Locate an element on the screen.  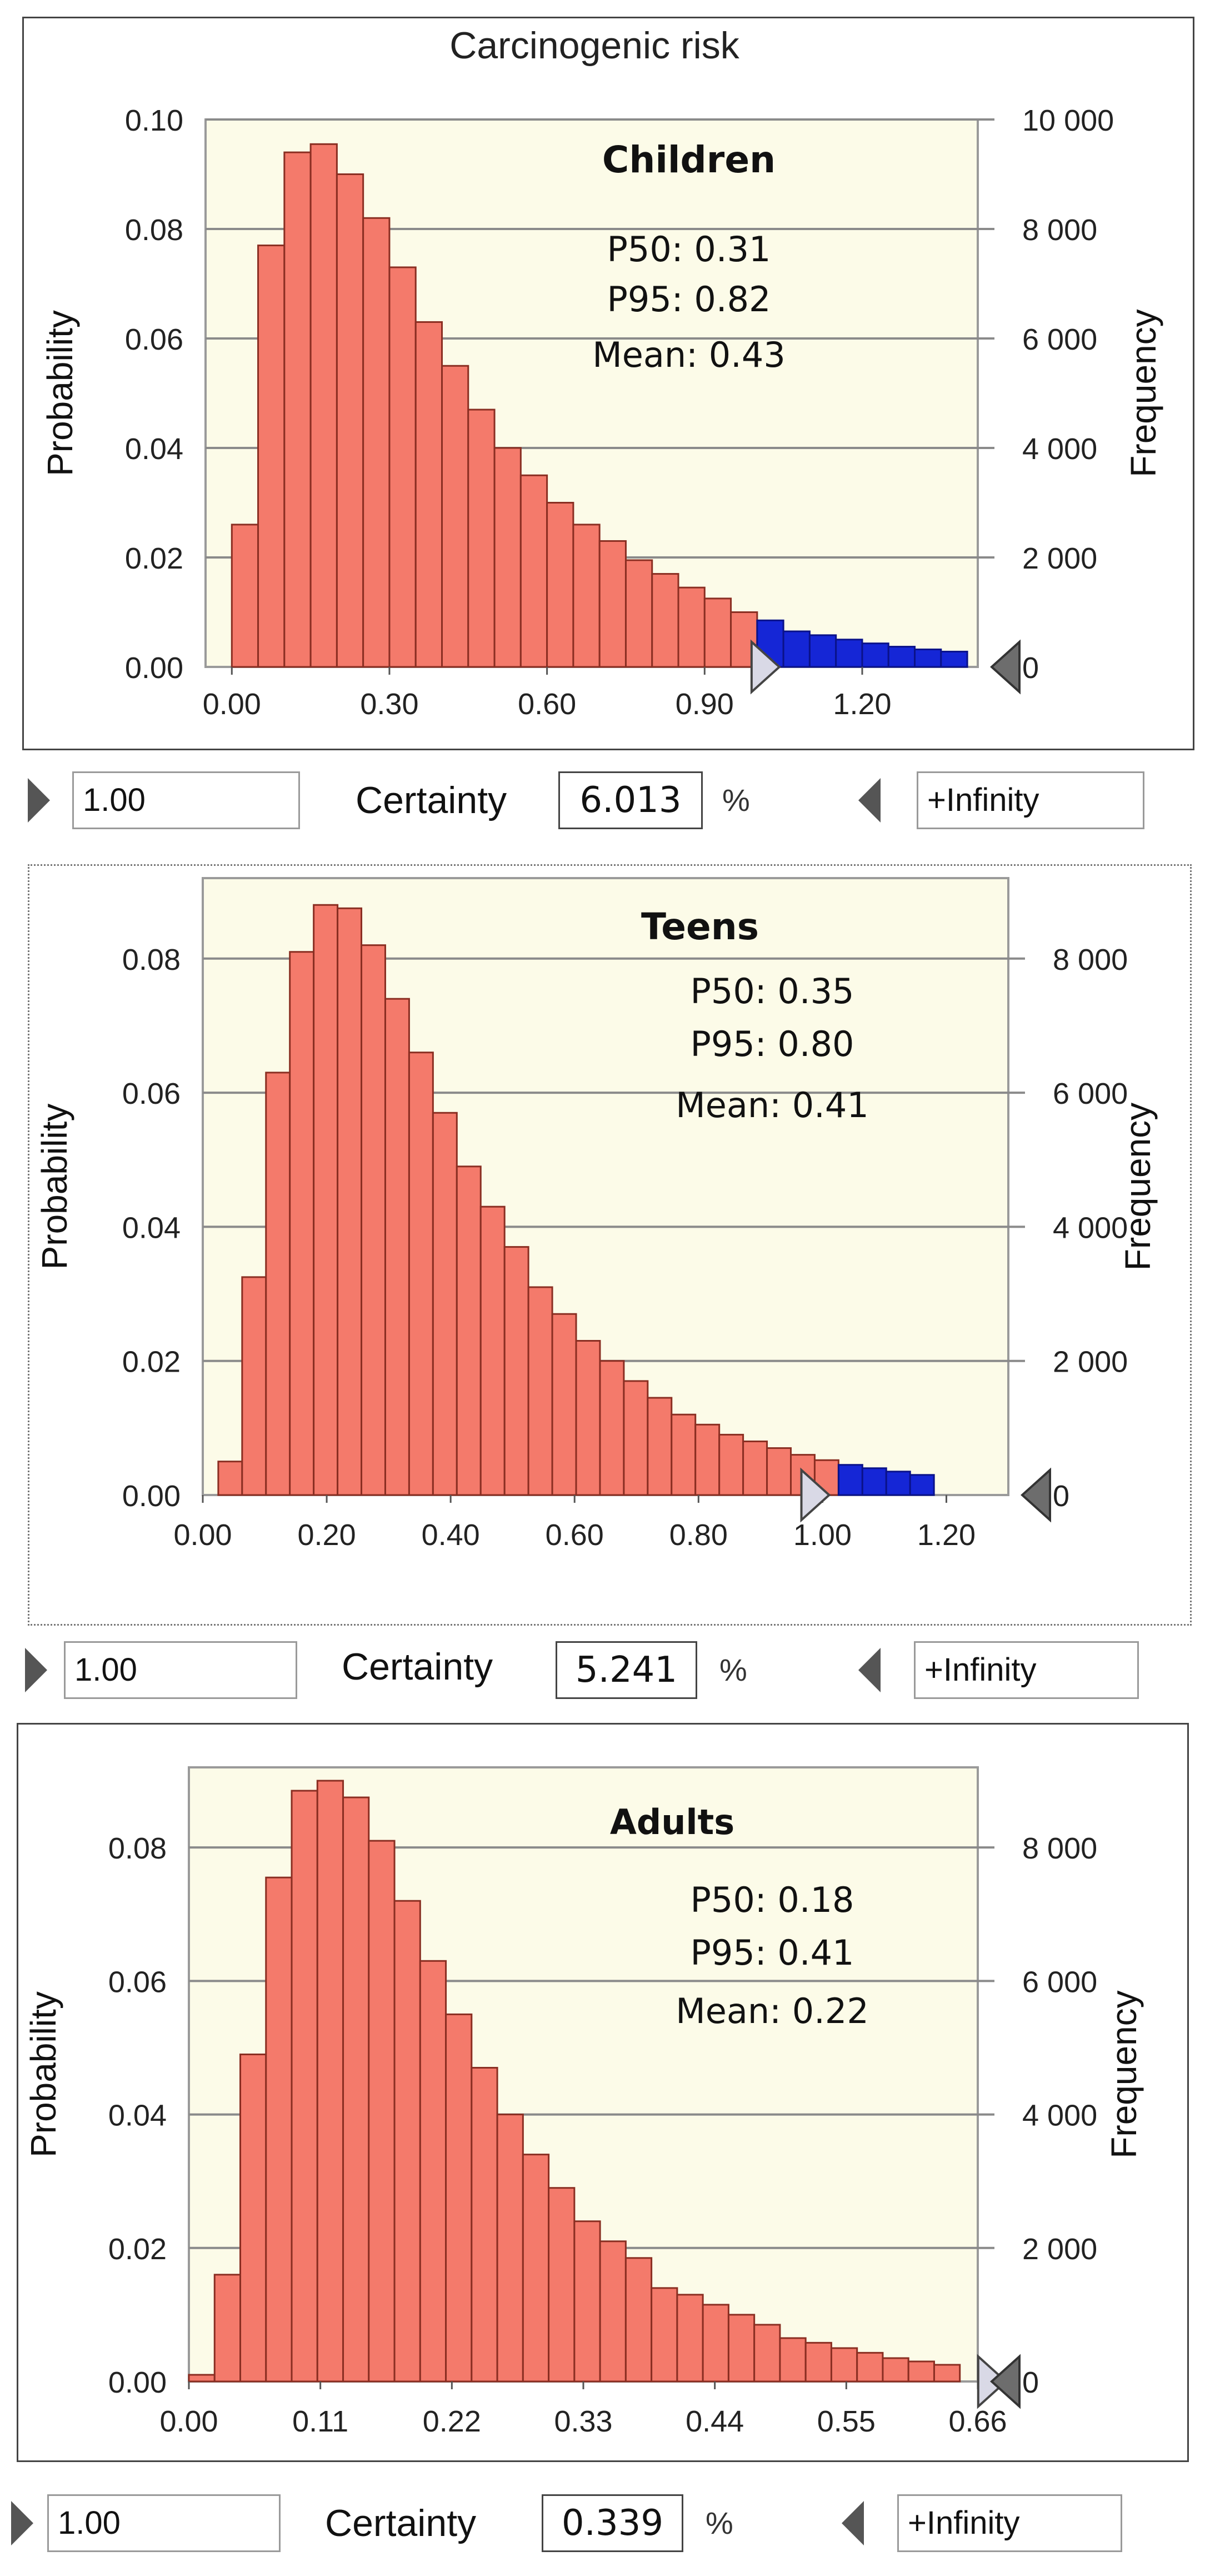
lower-certainty-grabber-icon is located at coordinates (816, 1495).